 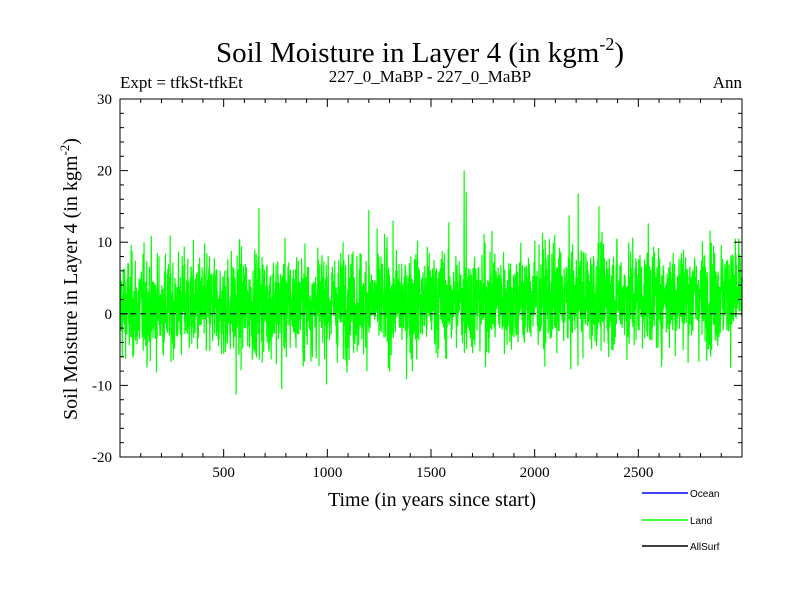 I want to click on experiment-label: Expt = tfkSt-tfkEt, so click(x=181, y=82).